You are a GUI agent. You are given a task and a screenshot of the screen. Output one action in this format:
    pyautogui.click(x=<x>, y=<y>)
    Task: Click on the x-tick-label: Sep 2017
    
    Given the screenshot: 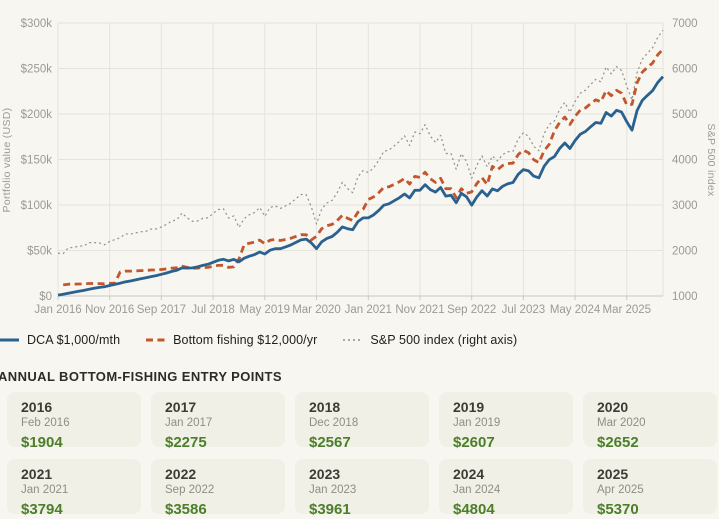 What is the action you would take?
    pyautogui.click(x=161, y=310)
    